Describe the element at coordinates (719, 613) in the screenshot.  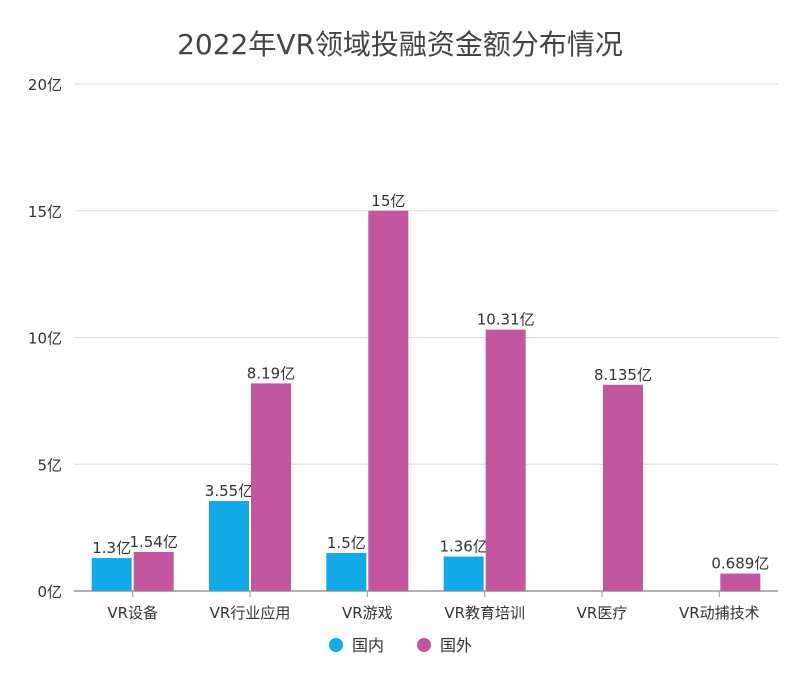
I see `x-tick-label: VR动捕技术` at that location.